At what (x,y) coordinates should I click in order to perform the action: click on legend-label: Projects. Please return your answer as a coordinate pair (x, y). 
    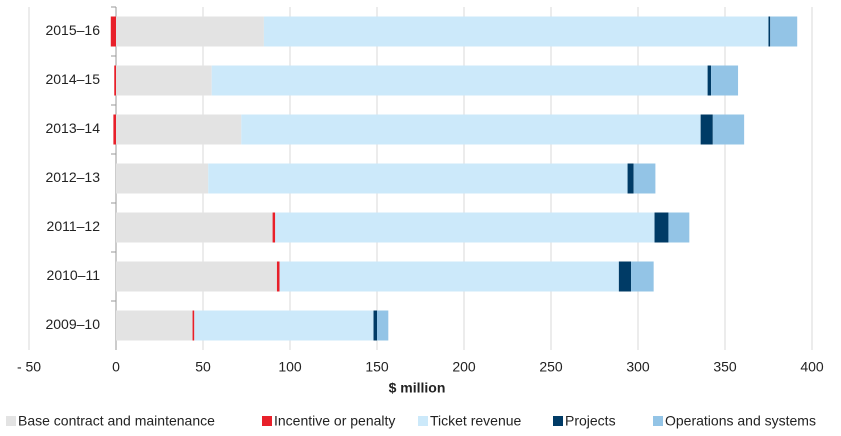
    Looking at the image, I should click on (590, 421).